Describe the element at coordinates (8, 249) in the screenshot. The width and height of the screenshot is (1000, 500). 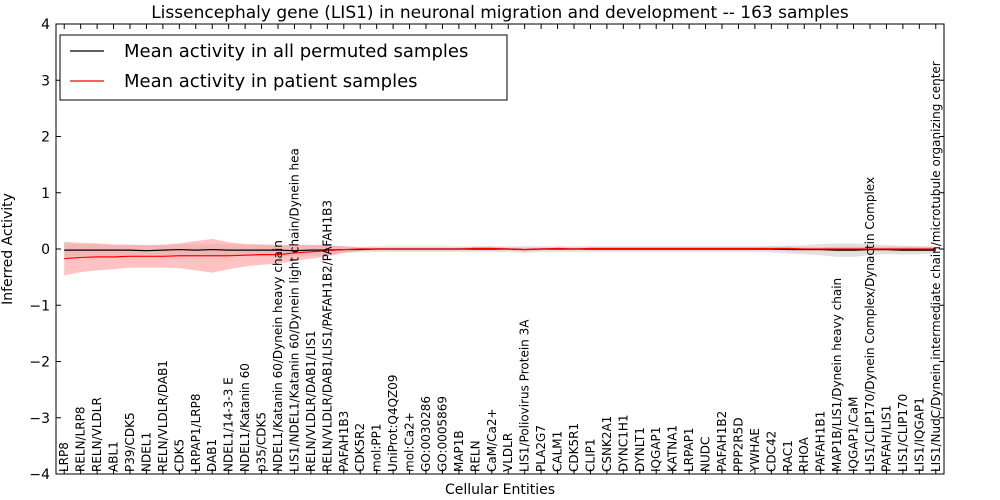
I see `y-axis-label: Inferred Activity` at that location.